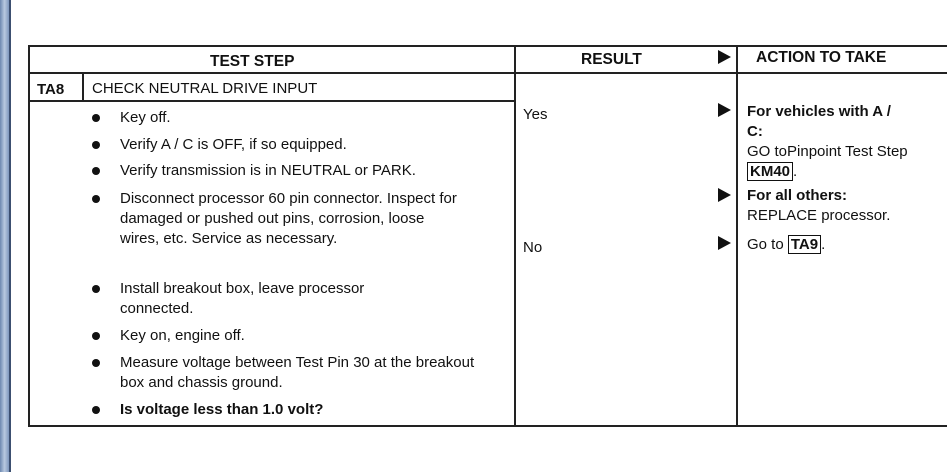 Image resolution: width=949 pixels, height=472 pixels. What do you see at coordinates (804, 244) in the screenshot?
I see `step-link: TA9` at bounding box center [804, 244].